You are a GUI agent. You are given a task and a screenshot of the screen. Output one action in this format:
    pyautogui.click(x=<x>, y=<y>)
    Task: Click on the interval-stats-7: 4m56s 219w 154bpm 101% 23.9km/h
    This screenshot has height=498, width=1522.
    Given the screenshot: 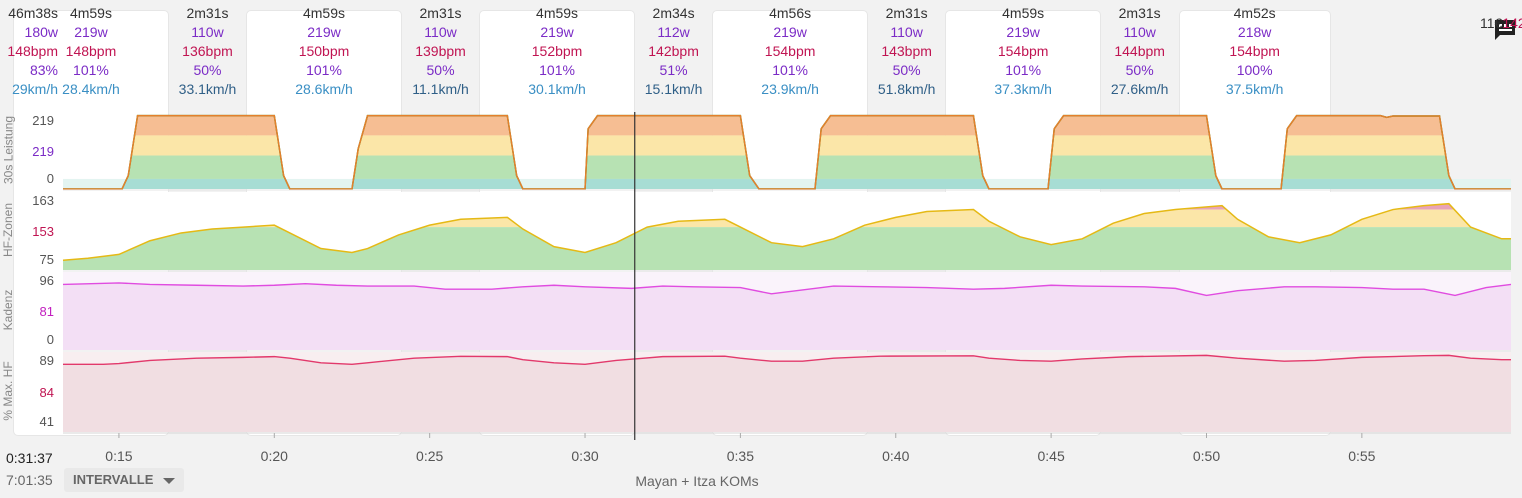 What is the action you would take?
    pyautogui.click(x=789, y=57)
    